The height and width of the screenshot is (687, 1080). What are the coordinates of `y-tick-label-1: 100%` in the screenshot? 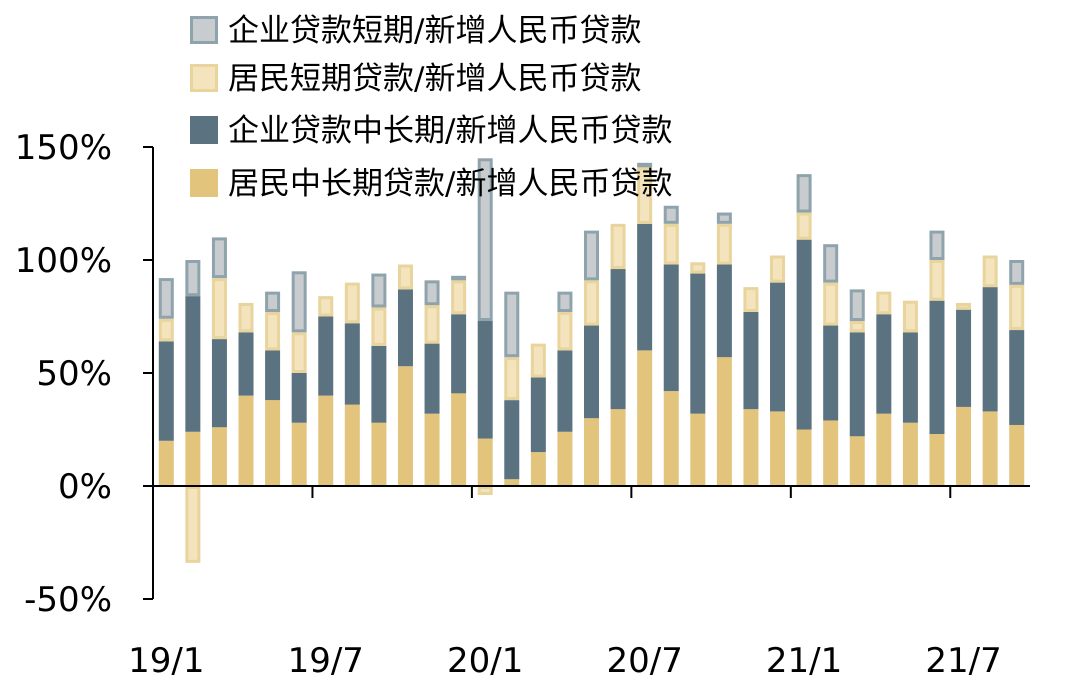 It's located at (63, 261).